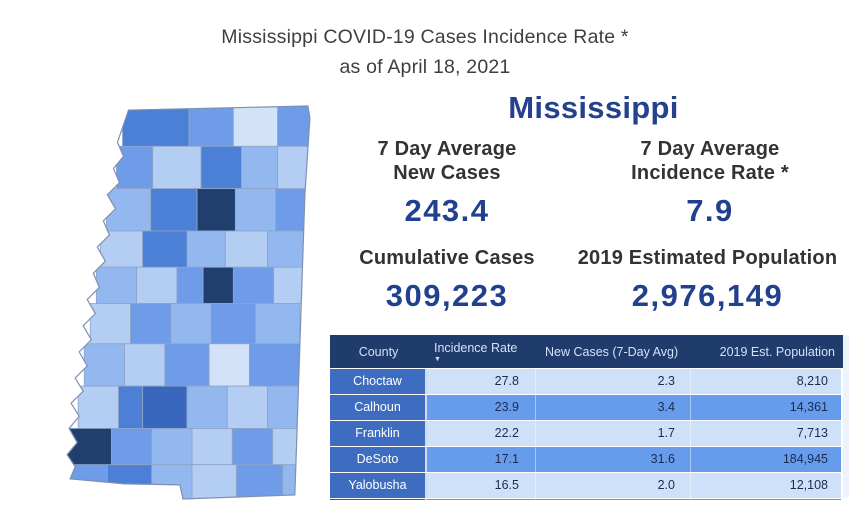  What do you see at coordinates (378, 485) in the screenshot?
I see `county-cell: Yalobusha` at bounding box center [378, 485].